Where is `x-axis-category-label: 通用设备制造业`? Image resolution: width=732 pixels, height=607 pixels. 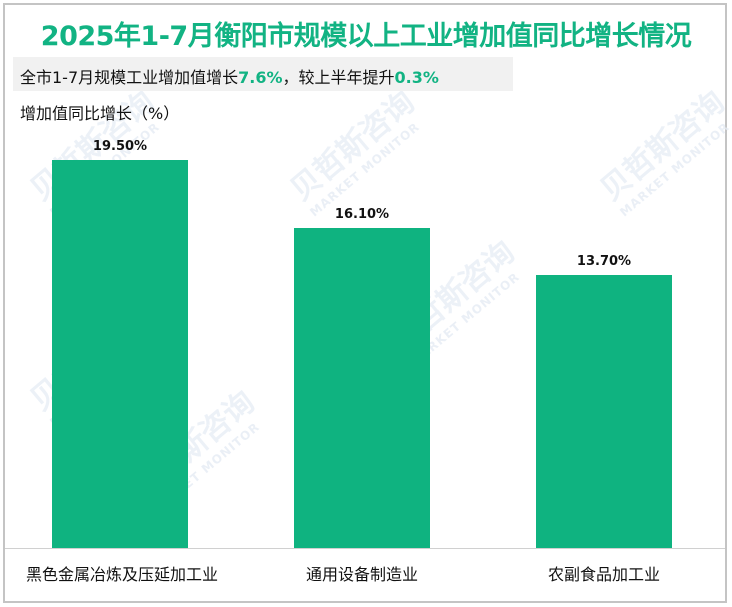
x-axis-category-label: 通用设备制造业 is located at coordinates (361, 574).